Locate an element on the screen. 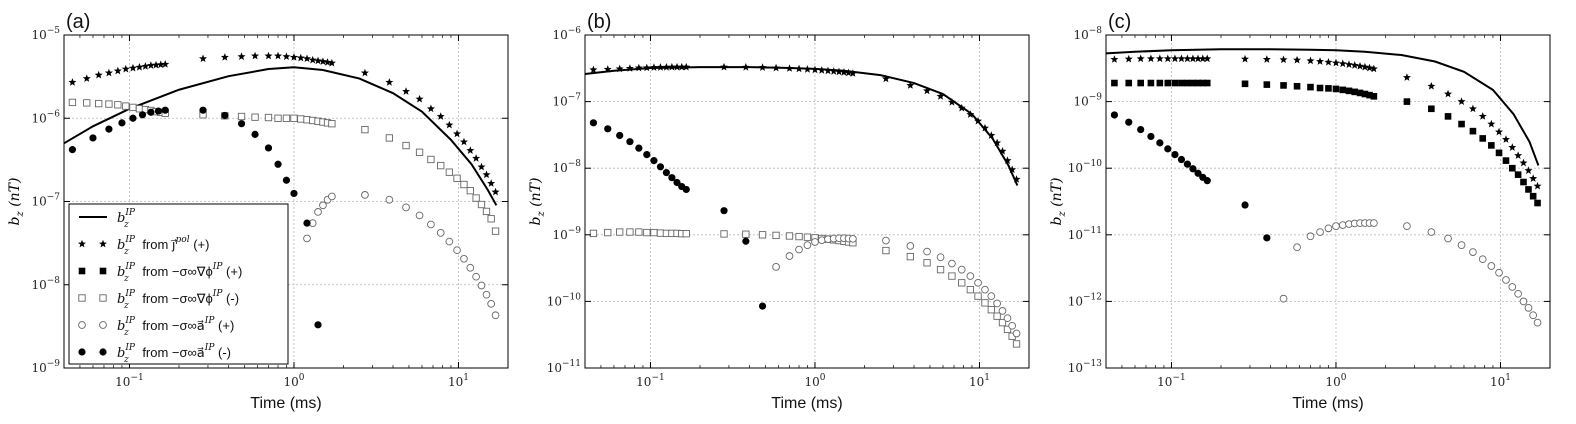 The height and width of the screenshot is (424, 1576). tick-exponent: 1 is located at coordinates (987, 378).